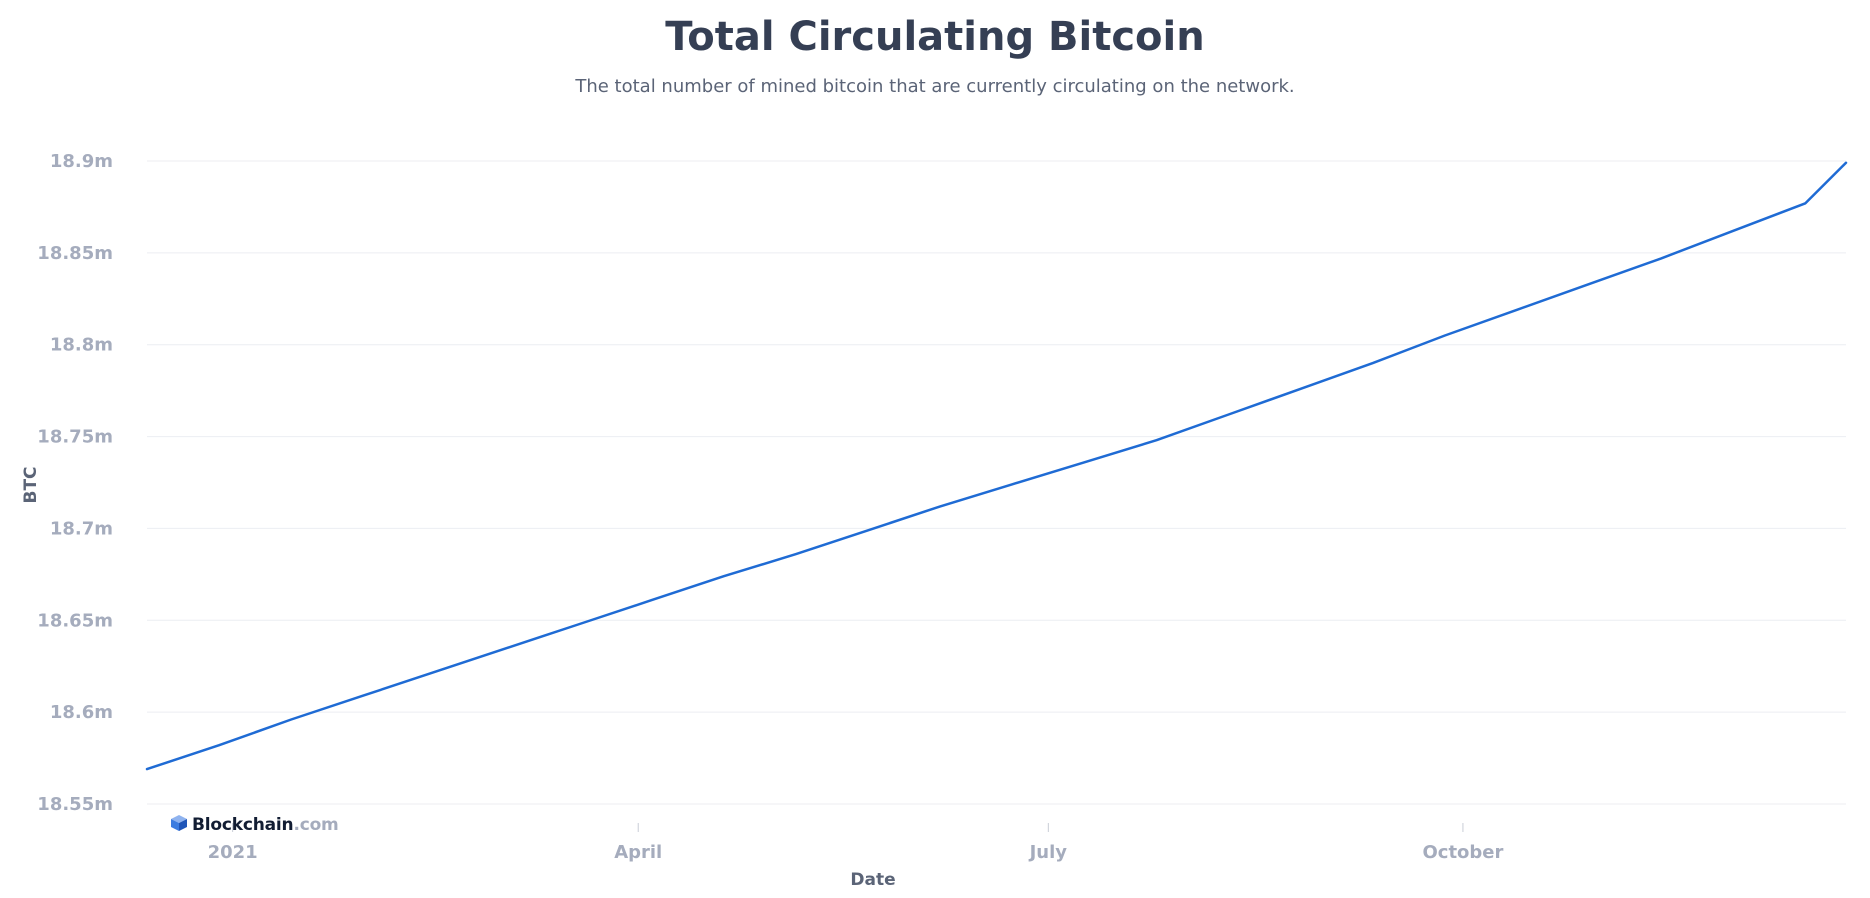  What do you see at coordinates (856, 843) in the screenshot?
I see `x-axis-ticks: 2021 April July October` at bounding box center [856, 843].